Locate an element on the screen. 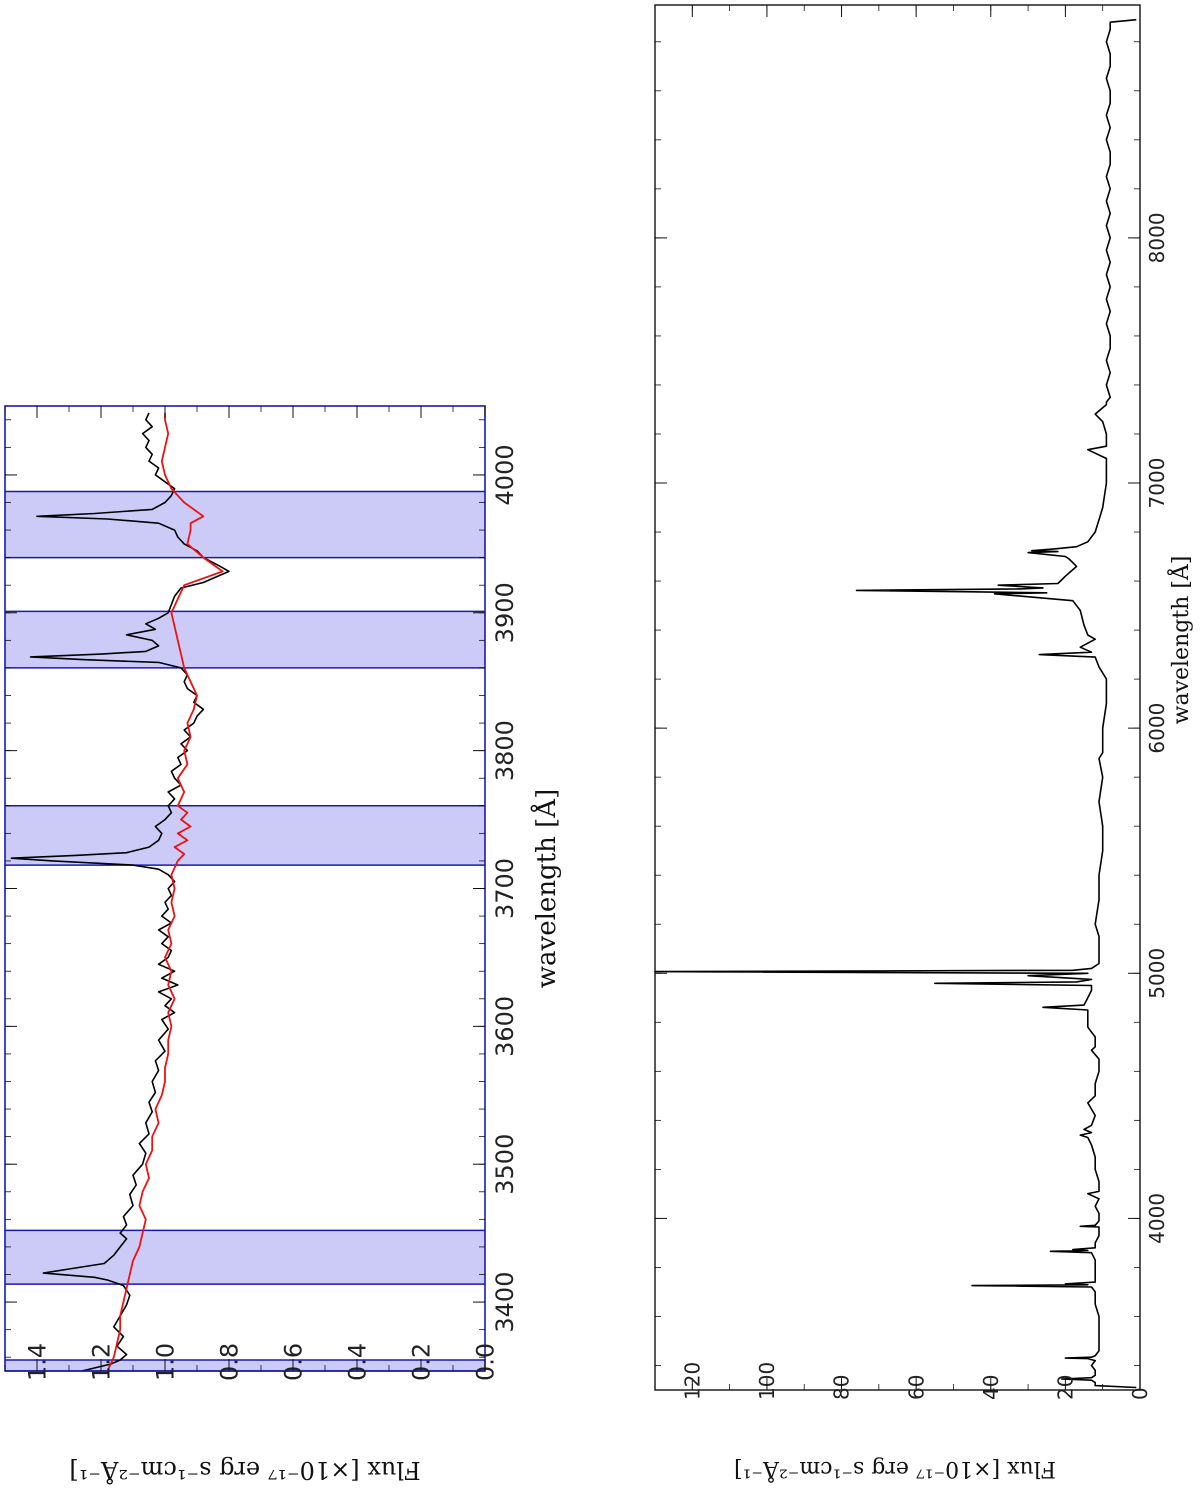  bot-y-tick-label: 0 is located at coordinates (1140, 1393).